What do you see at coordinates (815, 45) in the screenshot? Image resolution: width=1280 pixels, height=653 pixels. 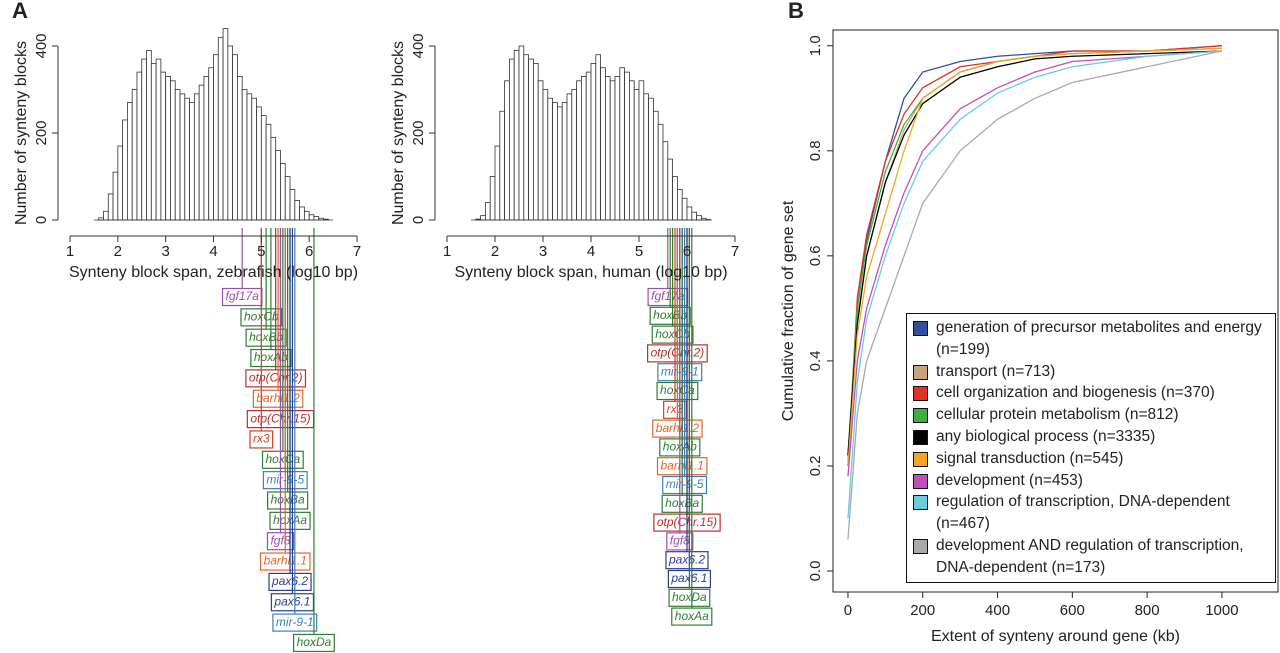 I see `y-tick-label: 1.0` at bounding box center [815, 45].